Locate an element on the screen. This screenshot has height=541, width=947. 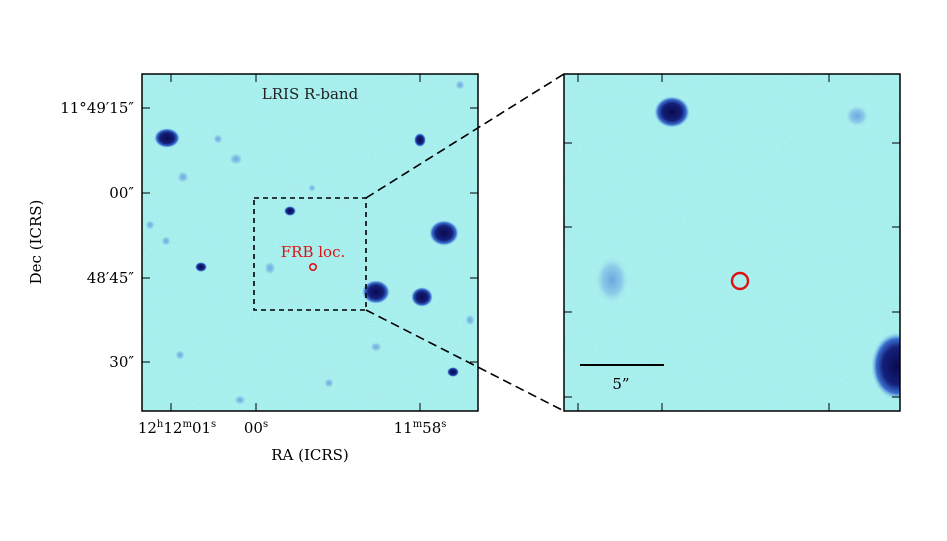
dec-tick-label: 11°49′15″ is located at coordinates (97, 108).